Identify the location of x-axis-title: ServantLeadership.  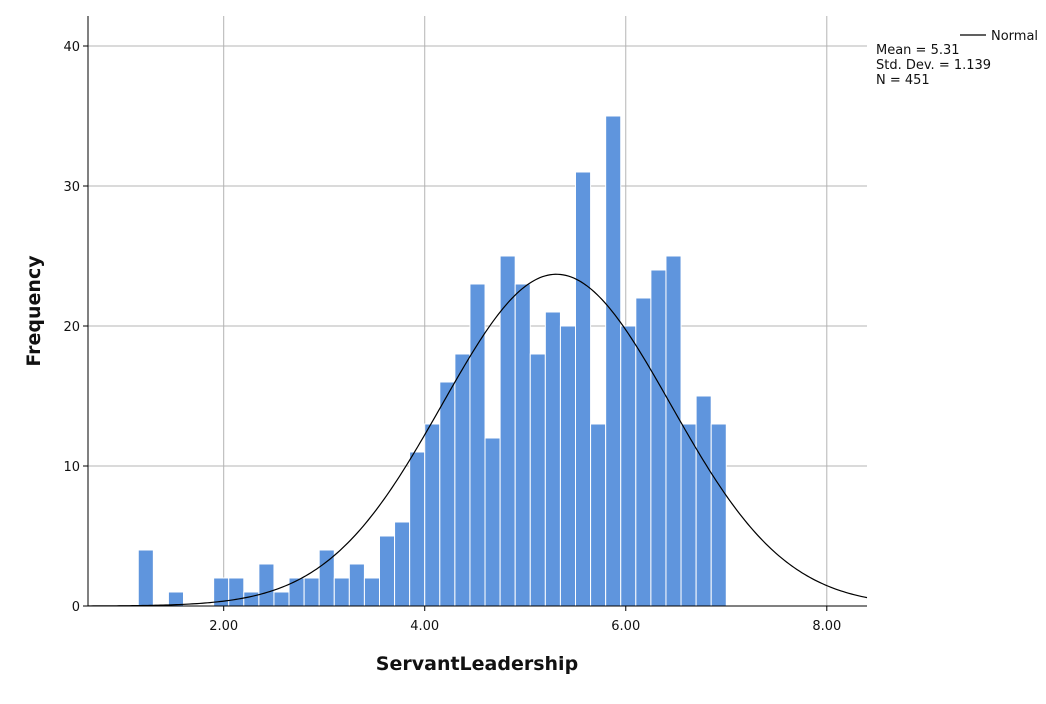
(477, 664).